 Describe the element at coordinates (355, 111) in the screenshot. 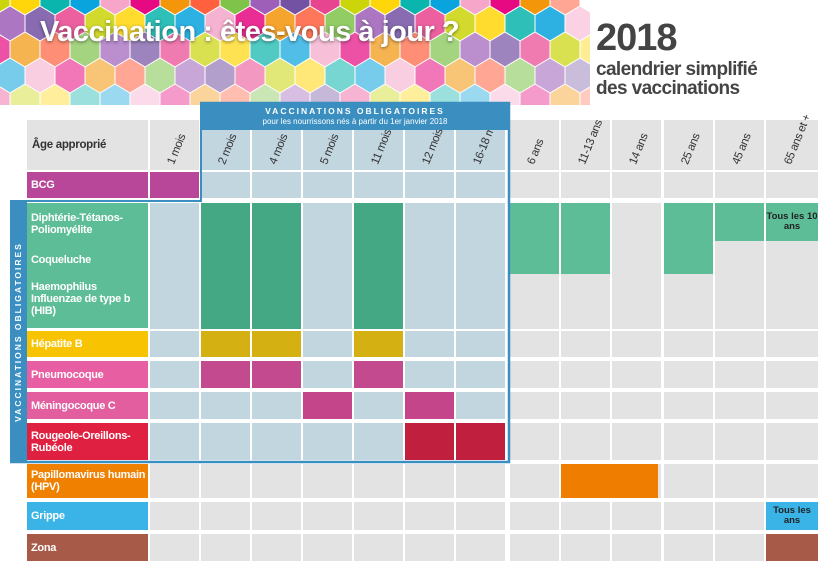

I see `banner-title: VACCINATIONS OBLIGATOIRES` at that location.